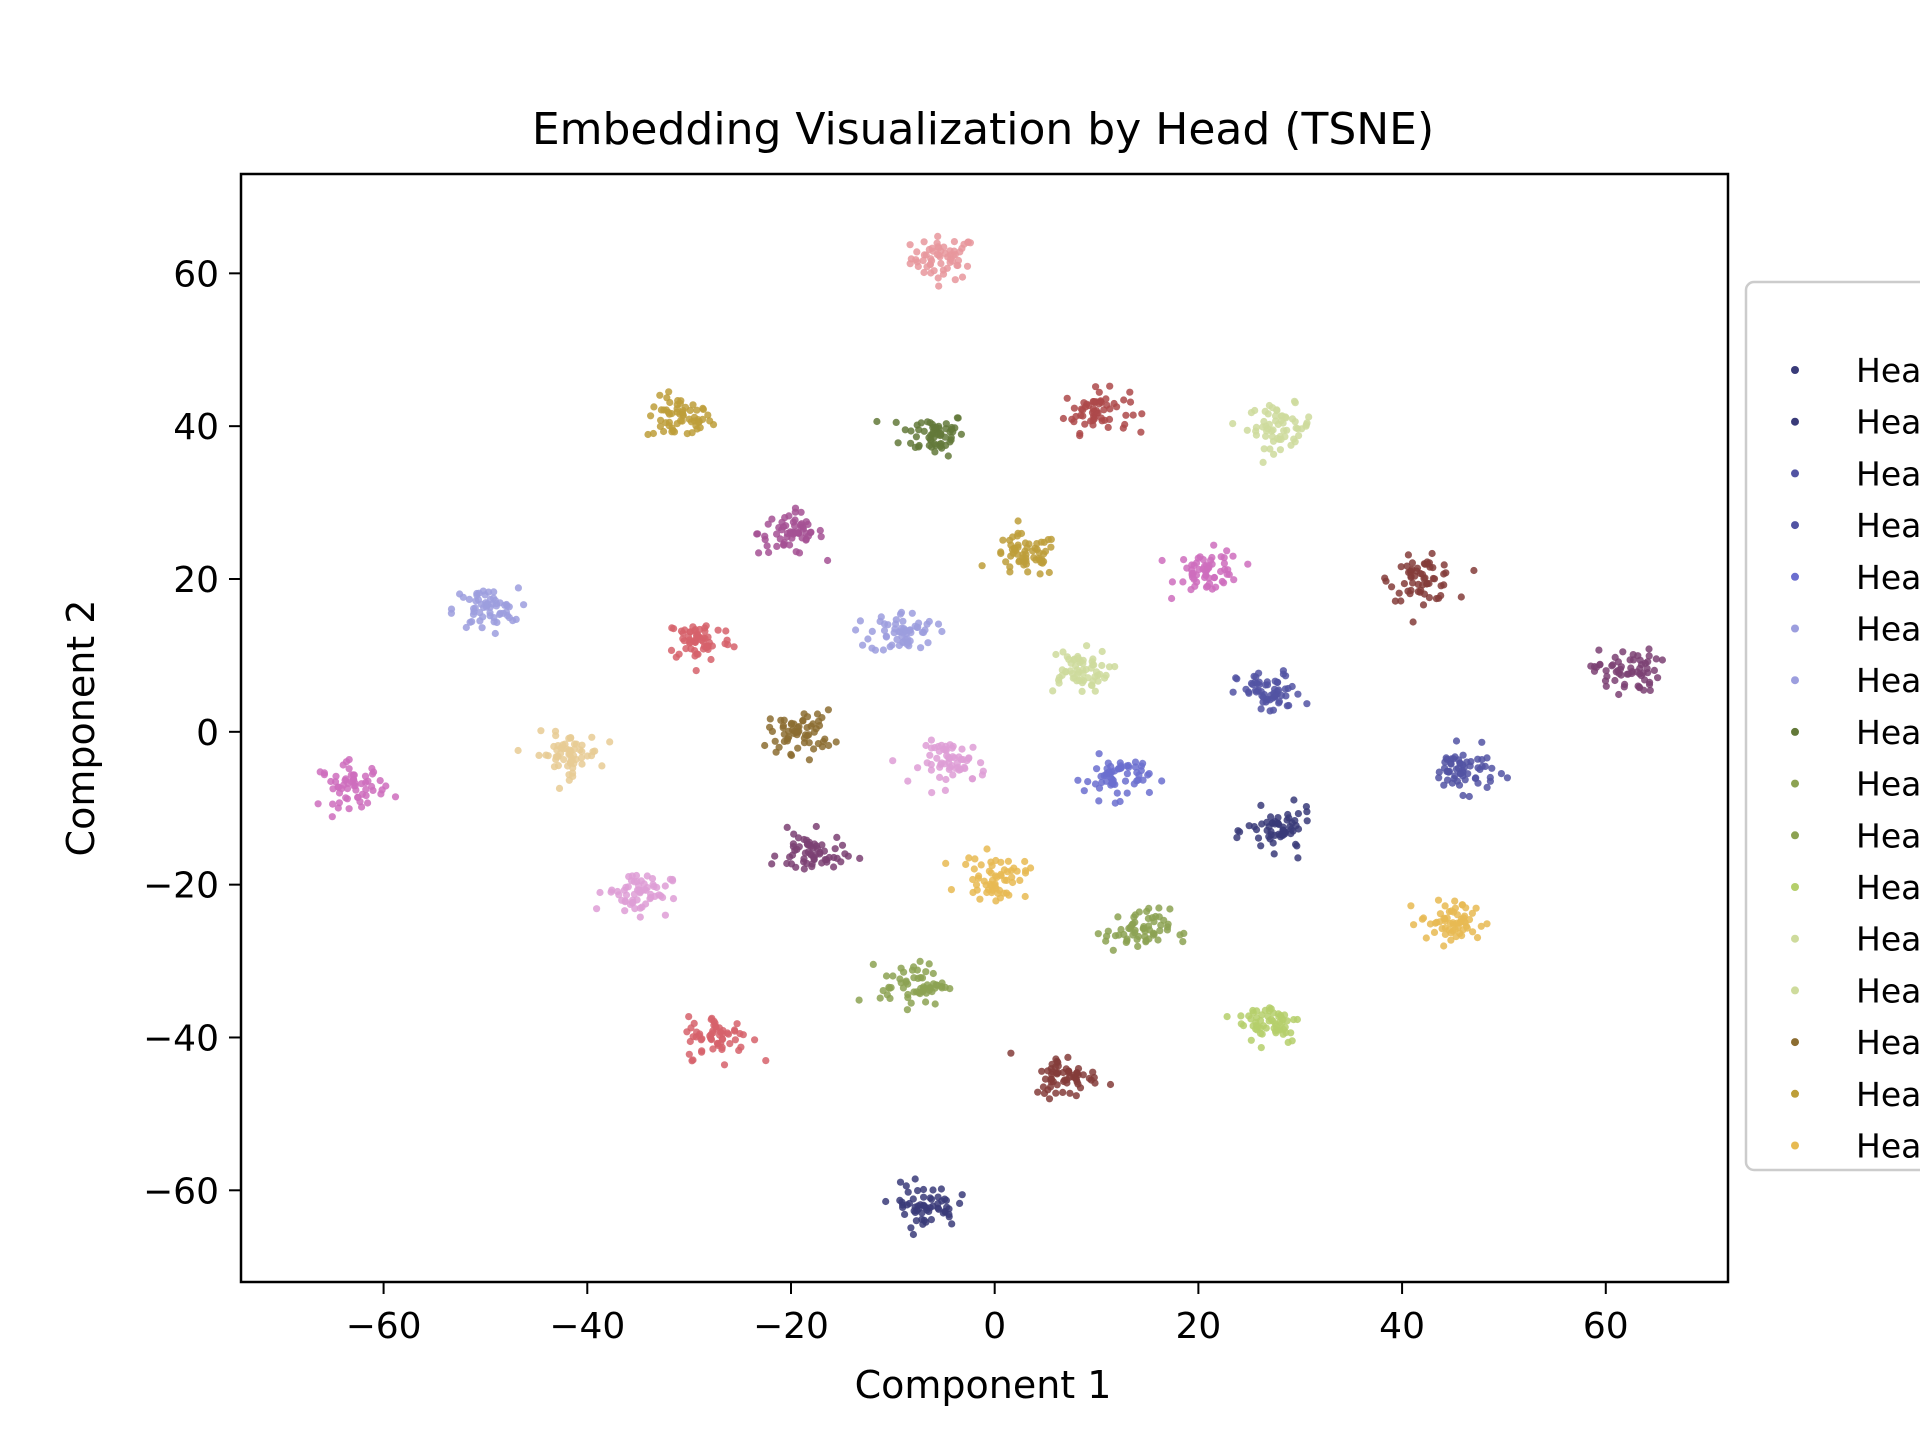  What do you see at coordinates (1402, 1326) in the screenshot?
I see `x-tick-label: 40` at bounding box center [1402, 1326].